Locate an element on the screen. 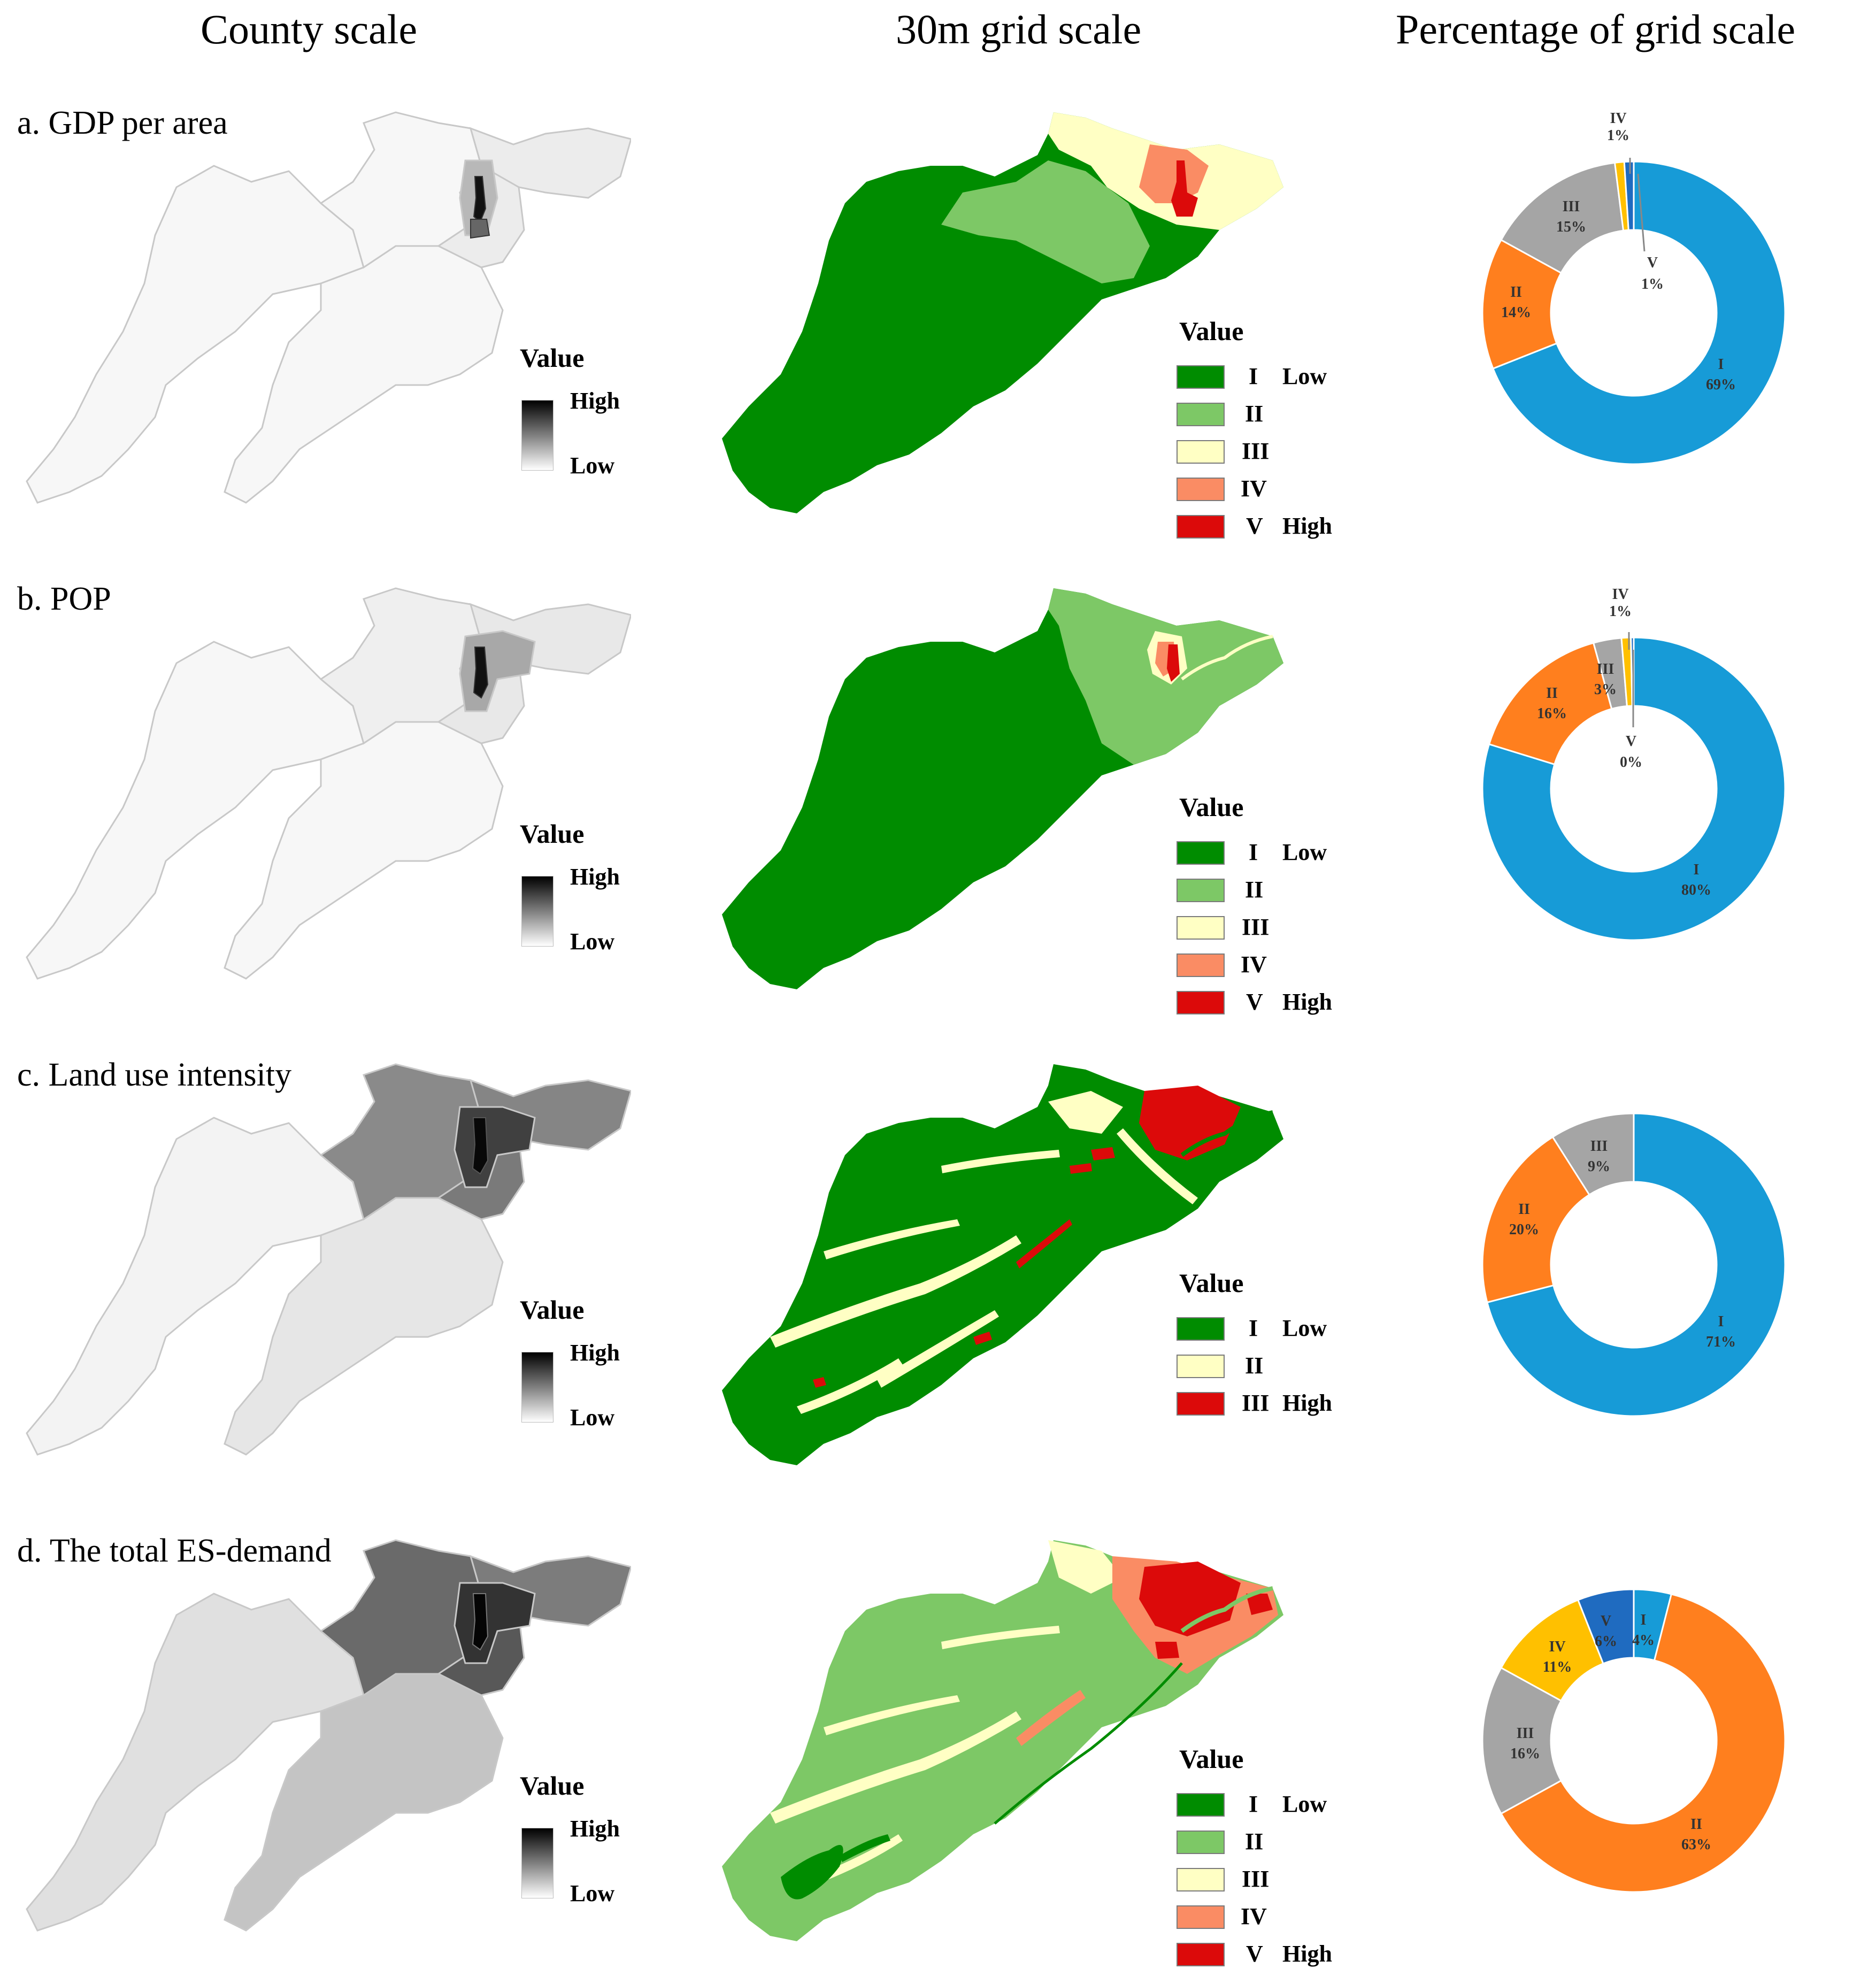 This screenshot has height=1984, width=1876. grid-legend-title-pop: Value is located at coordinates (1211, 807).